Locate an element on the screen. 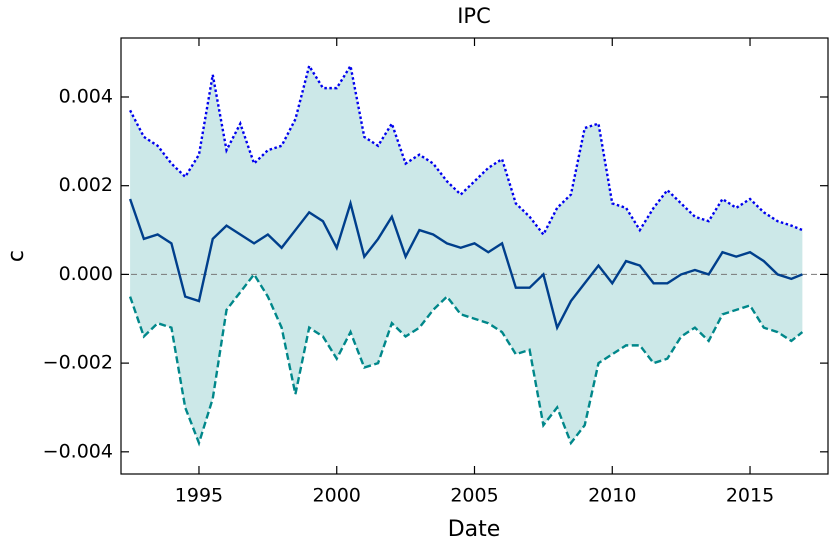 The image size is (830, 548). y-tick-label: 0.002 is located at coordinates (86, 185).